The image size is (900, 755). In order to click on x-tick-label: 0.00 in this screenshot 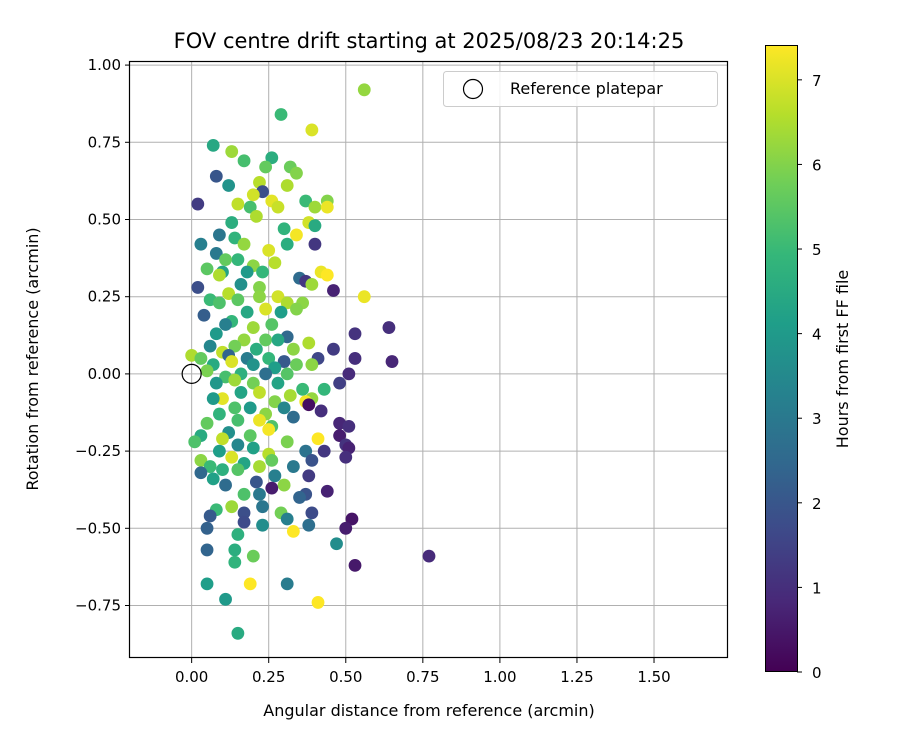, I will do `click(191, 677)`.